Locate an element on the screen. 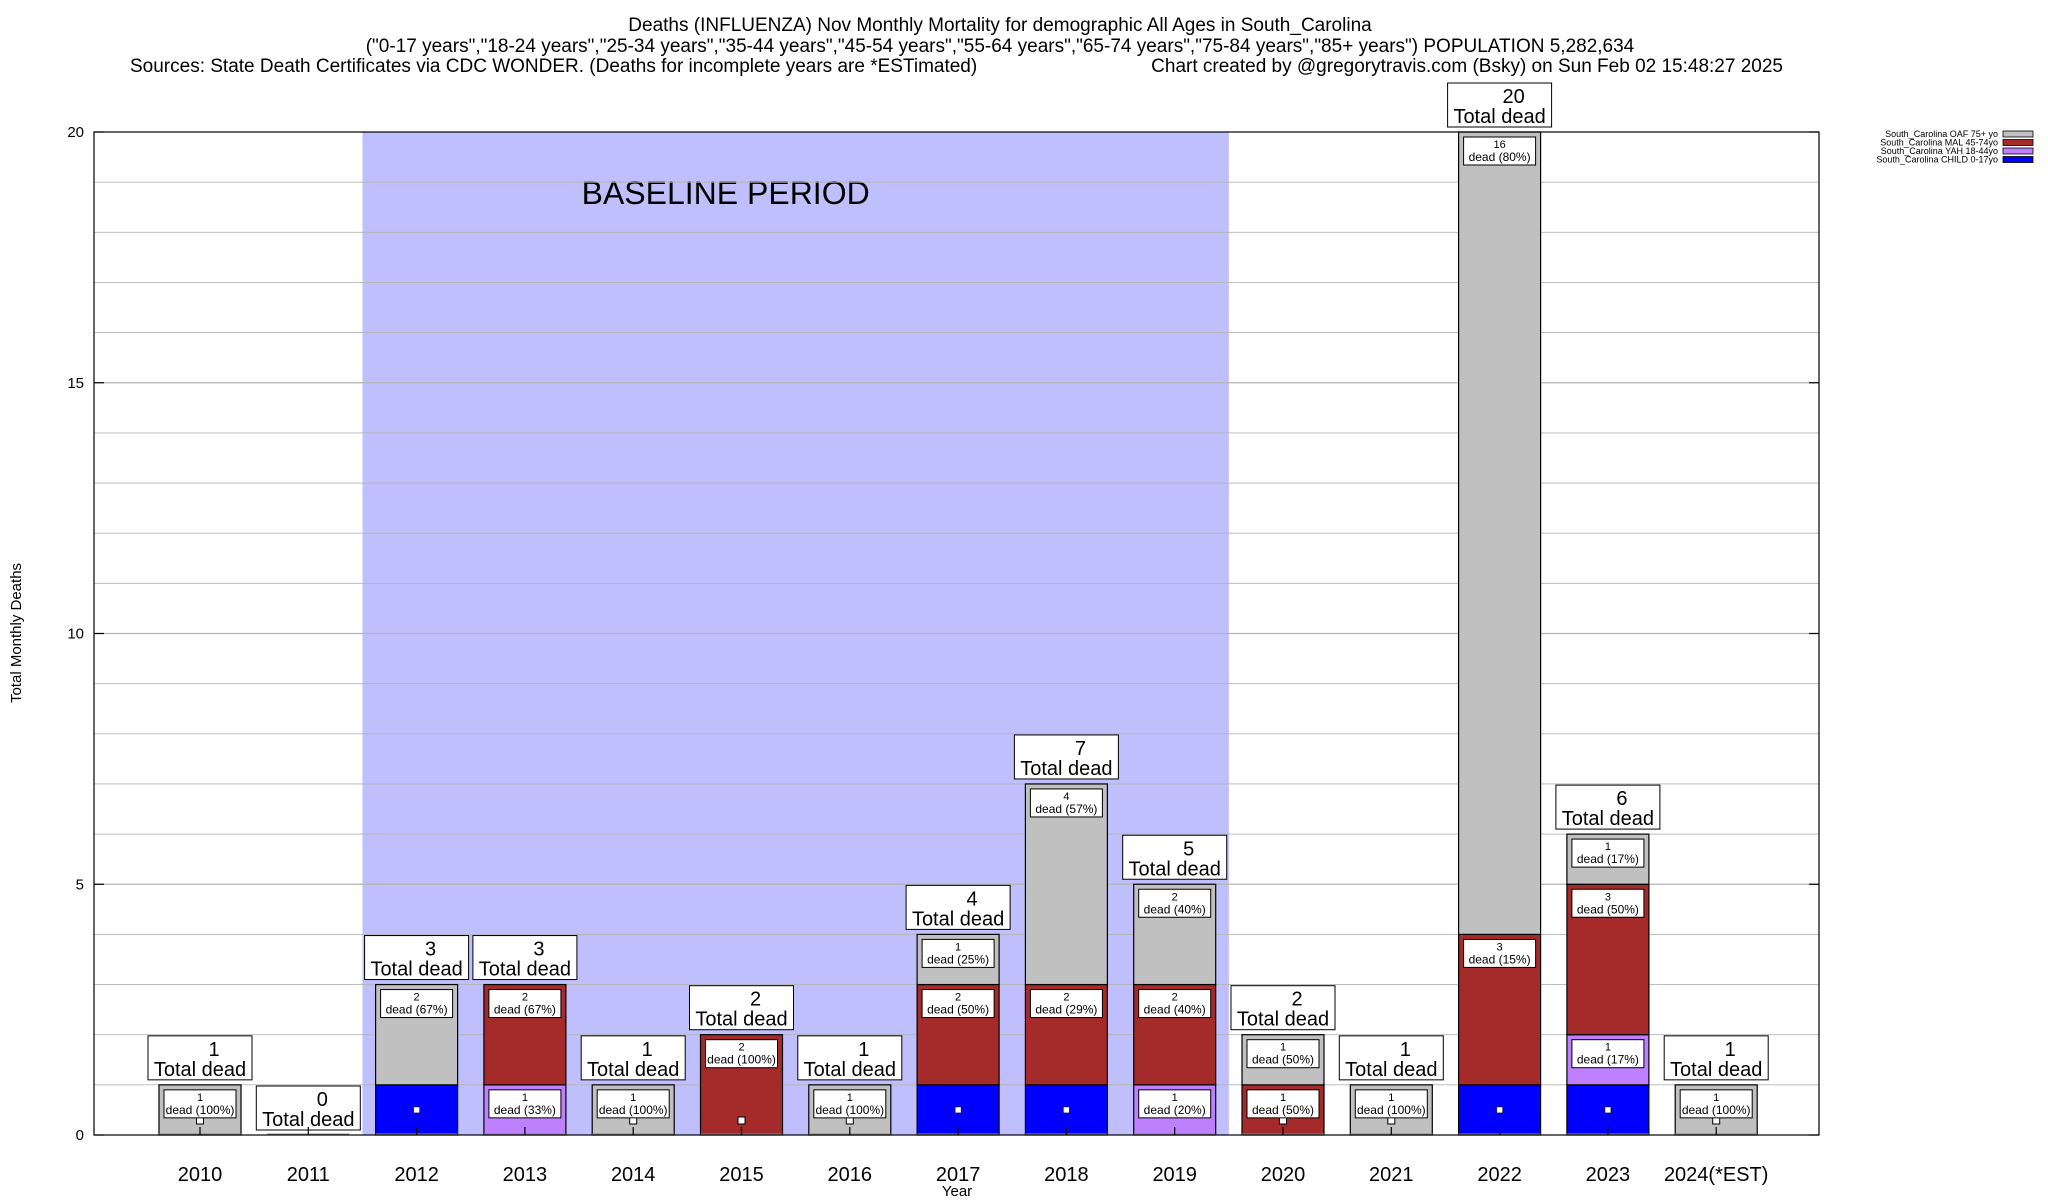 The height and width of the screenshot is (1200, 2048). total-label-count: 20 is located at coordinates (1513, 97).